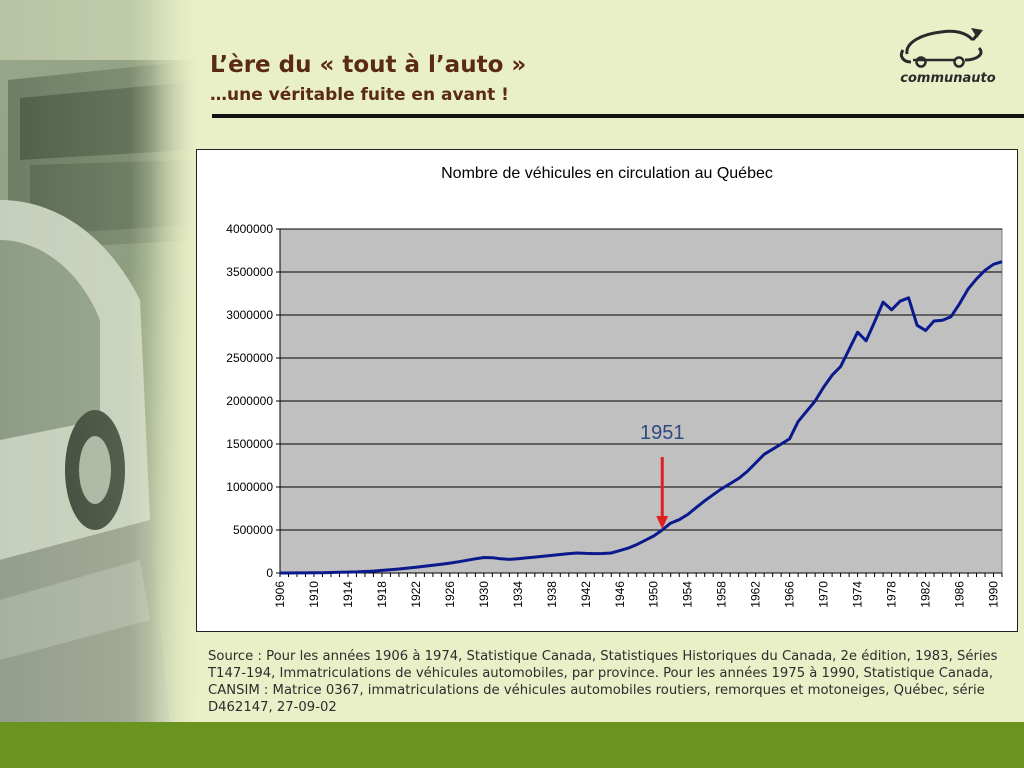  I want to click on x-tick-label-1906: 1906, so click(280, 594).